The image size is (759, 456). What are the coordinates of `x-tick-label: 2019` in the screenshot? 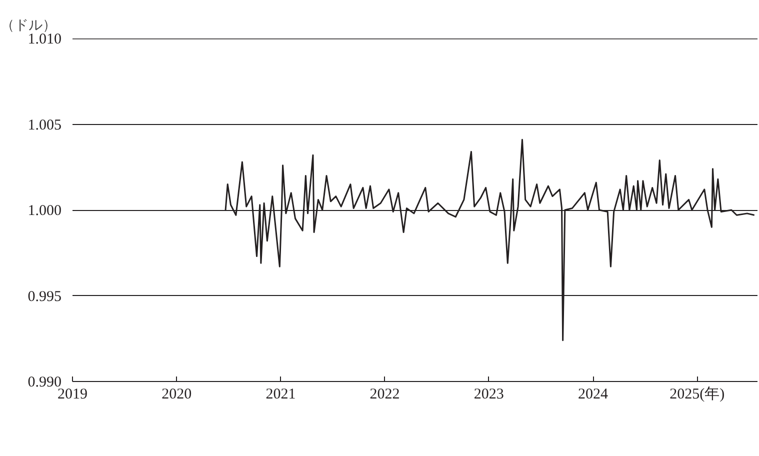 It's located at (73, 394).